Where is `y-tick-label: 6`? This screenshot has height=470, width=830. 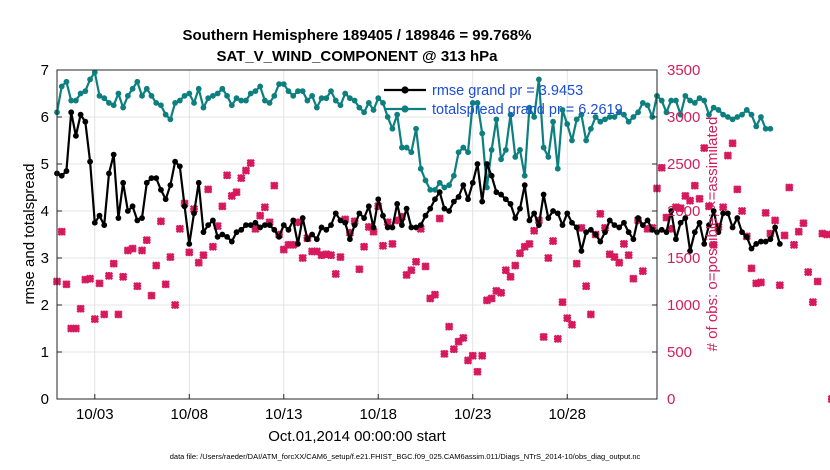
y-tick-label: 6 is located at coordinates (45, 117).